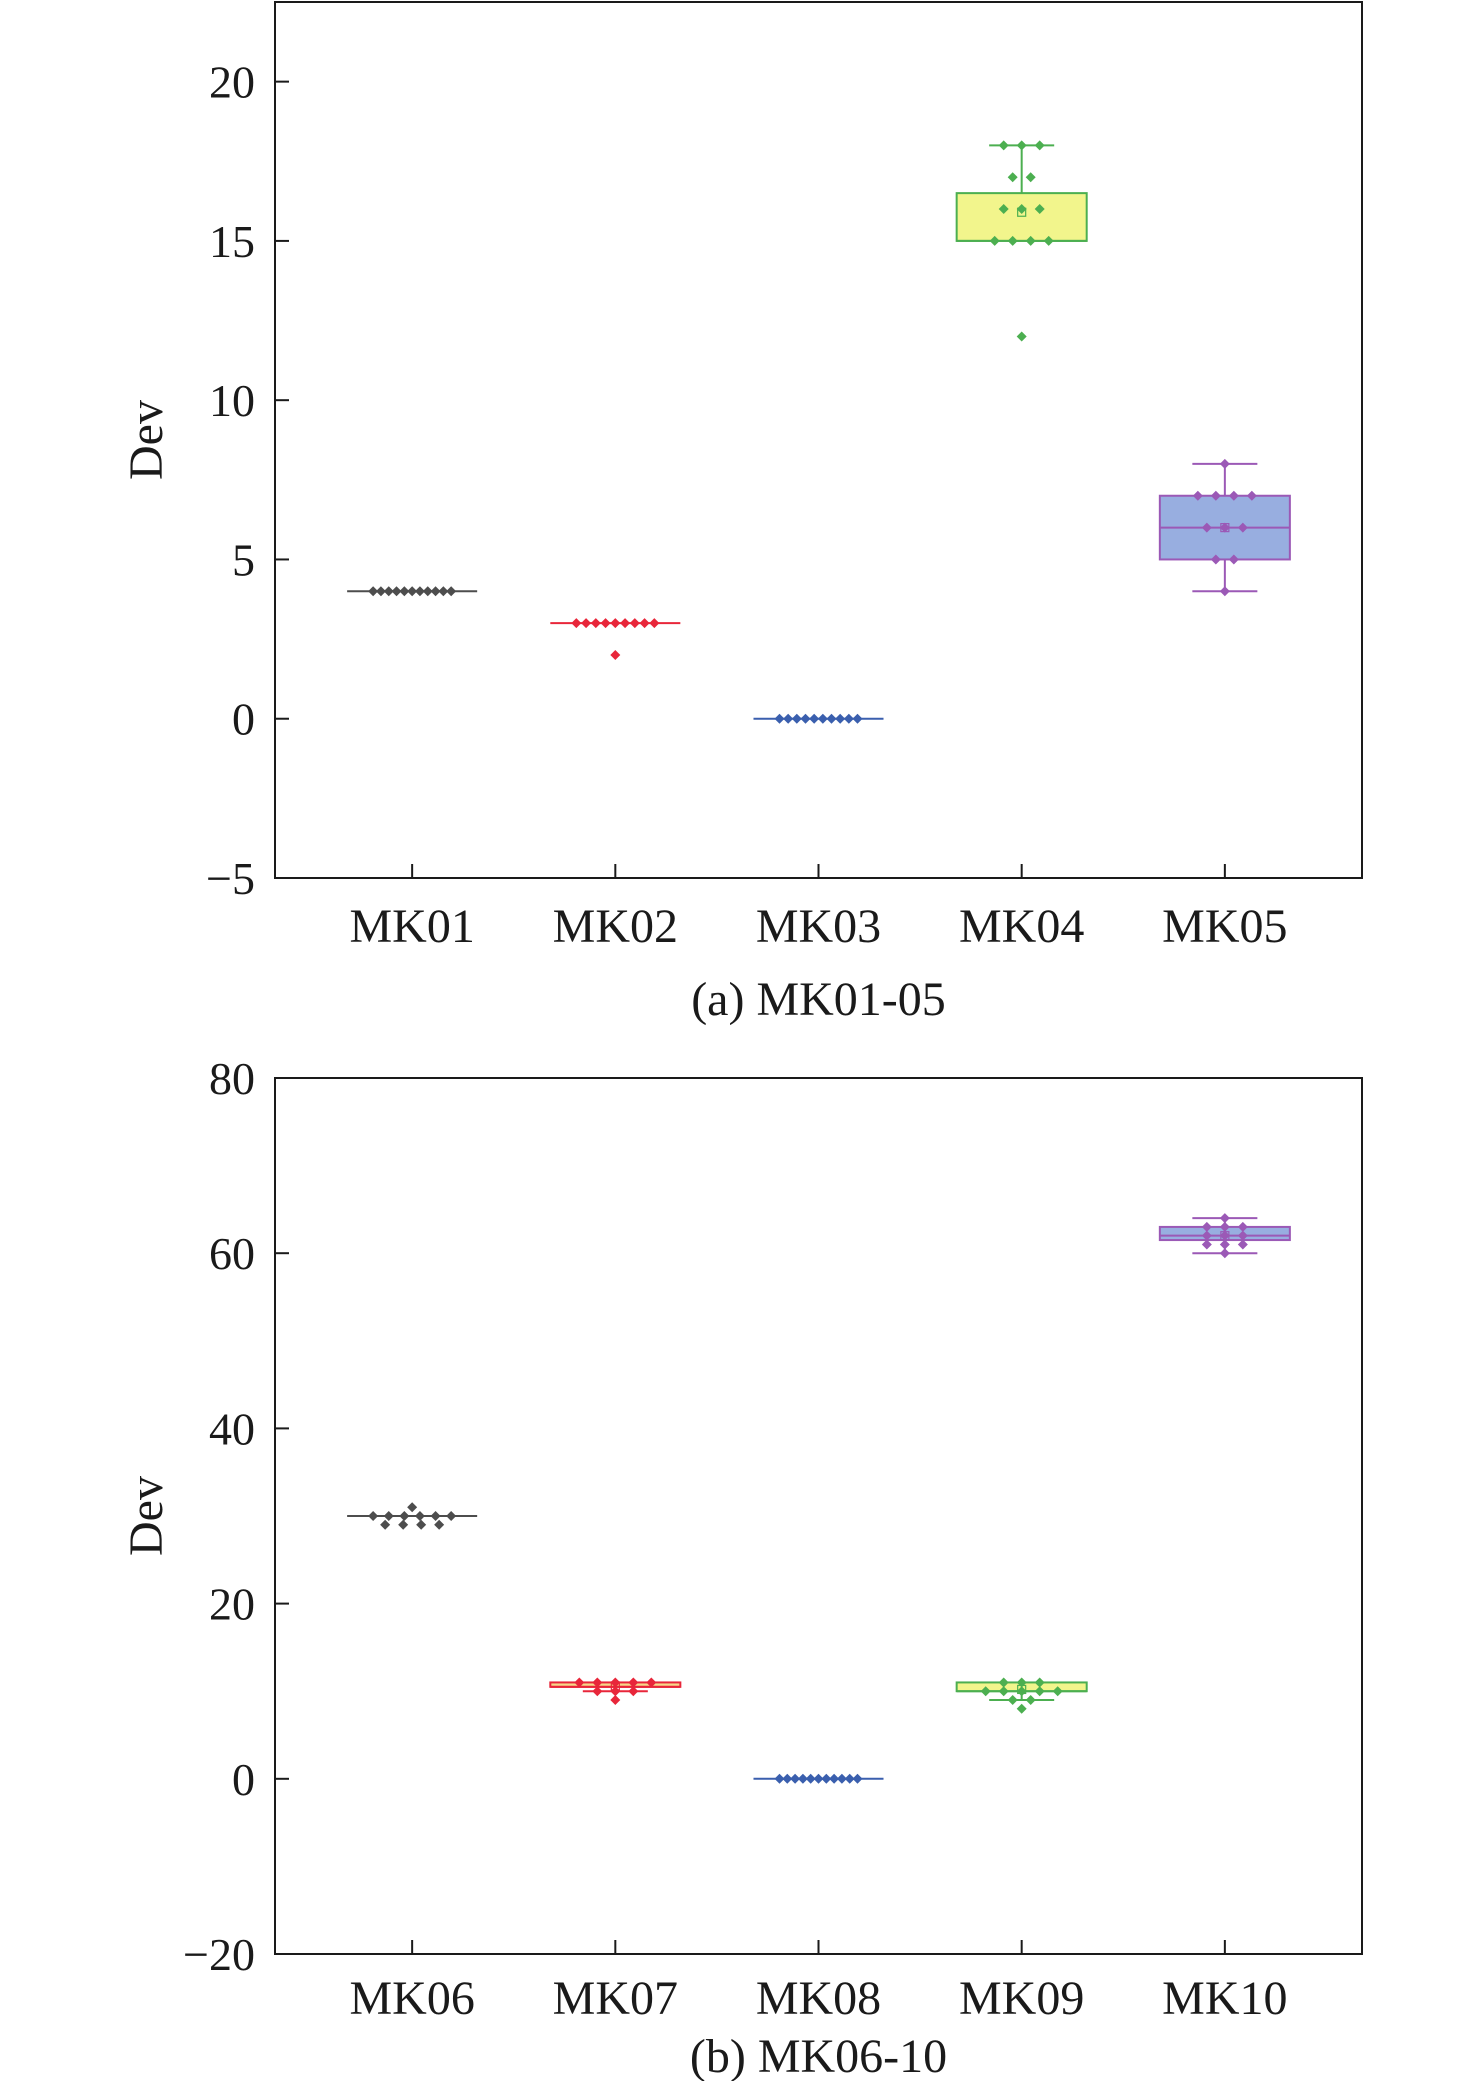 This screenshot has height=2086, width=1476. I want to click on y-tick-label: 10, so click(232, 400).